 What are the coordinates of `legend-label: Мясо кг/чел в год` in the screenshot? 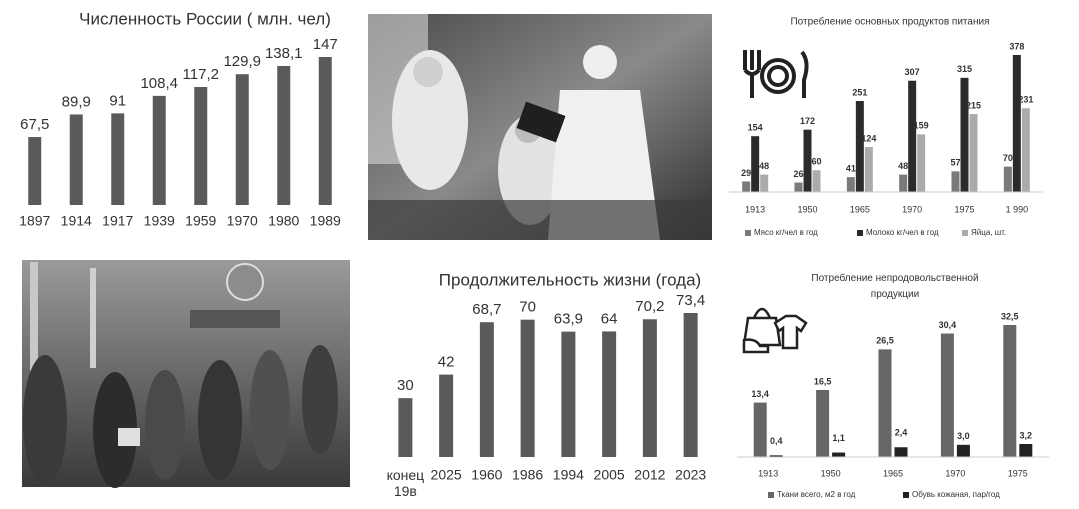 It's located at (786, 232).